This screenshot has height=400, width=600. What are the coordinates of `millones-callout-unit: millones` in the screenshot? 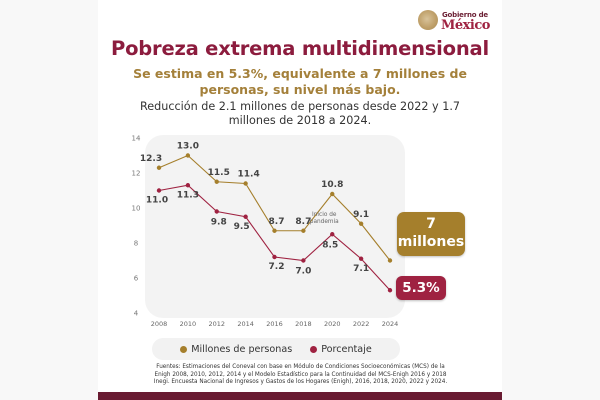 It's located at (431, 242).